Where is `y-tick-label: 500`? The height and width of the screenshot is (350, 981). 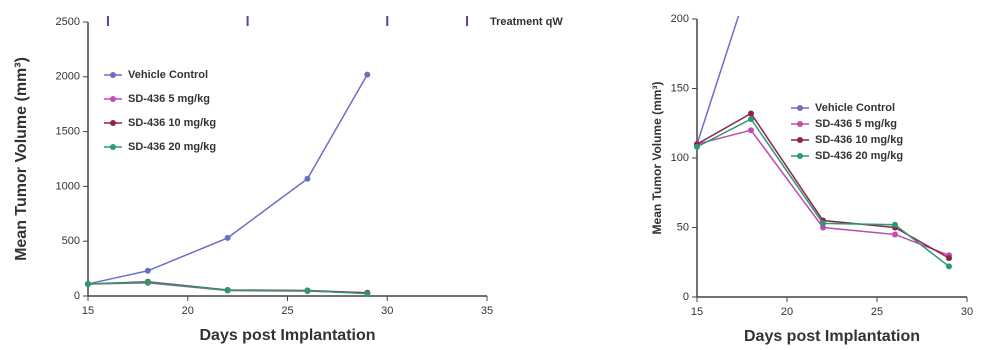 y-tick-label: 500 is located at coordinates (71, 241).